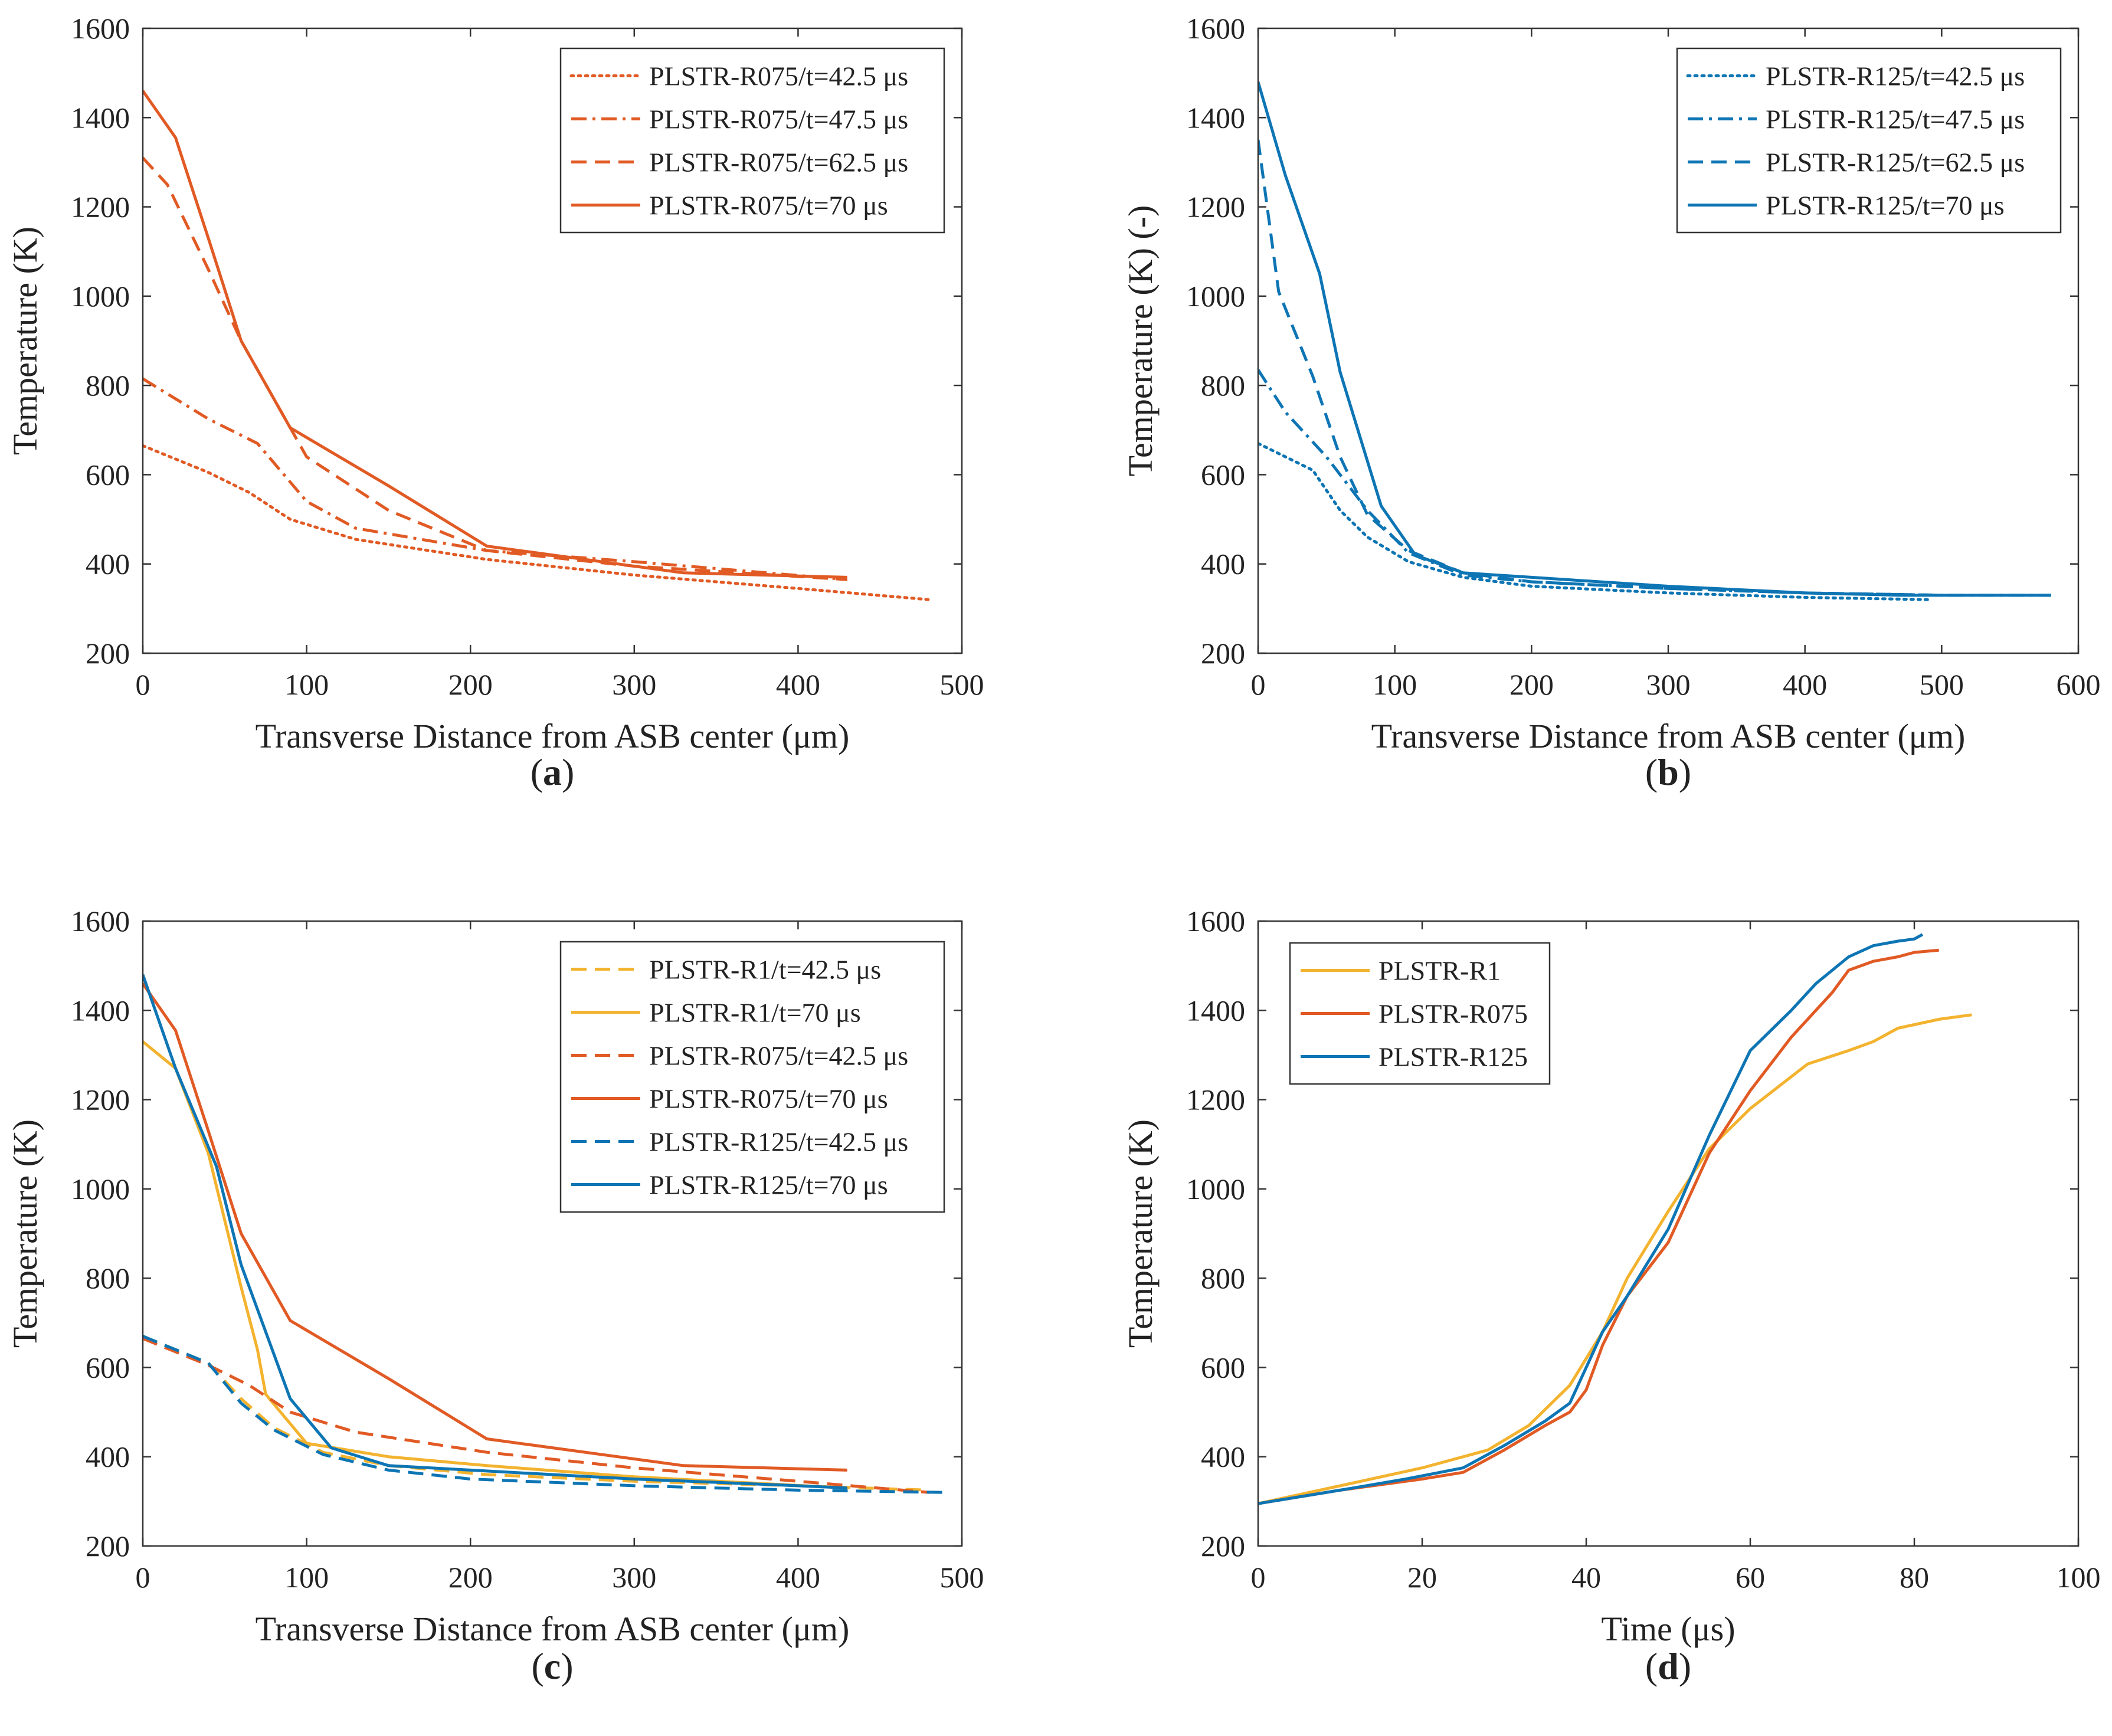  I want to click on legend-label: PLSTR-R125/t=62.5 μs, so click(1895, 163).